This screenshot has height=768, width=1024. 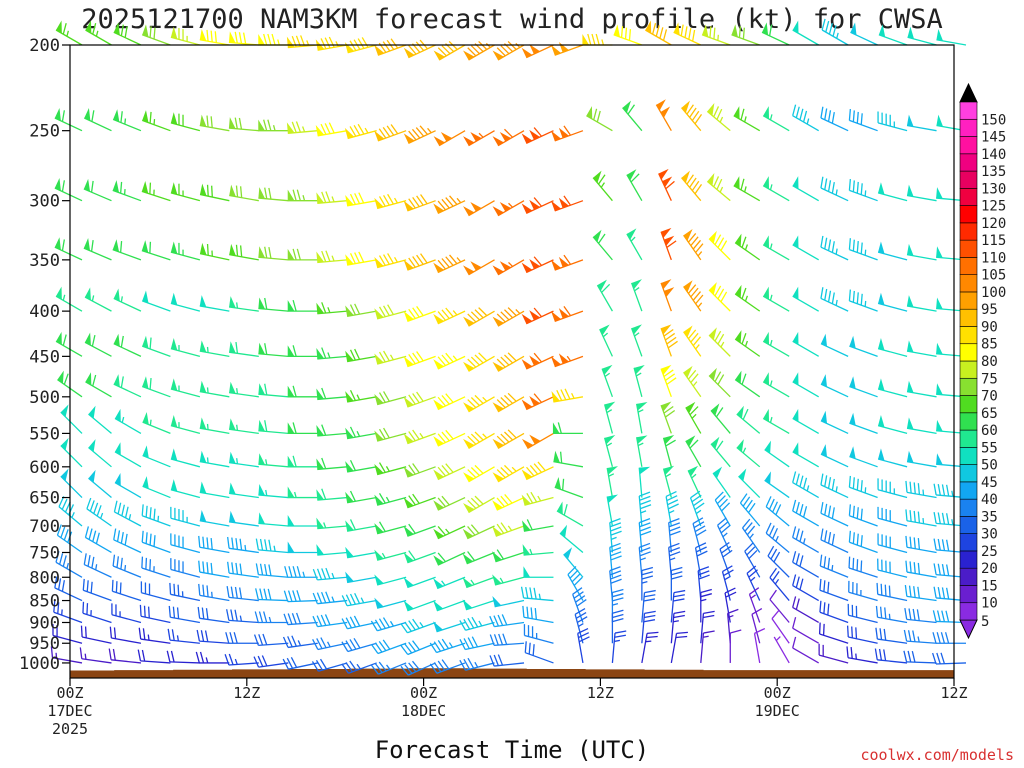 What do you see at coordinates (993, 120) in the screenshot?
I see `colorbar-label: 150` at bounding box center [993, 120].